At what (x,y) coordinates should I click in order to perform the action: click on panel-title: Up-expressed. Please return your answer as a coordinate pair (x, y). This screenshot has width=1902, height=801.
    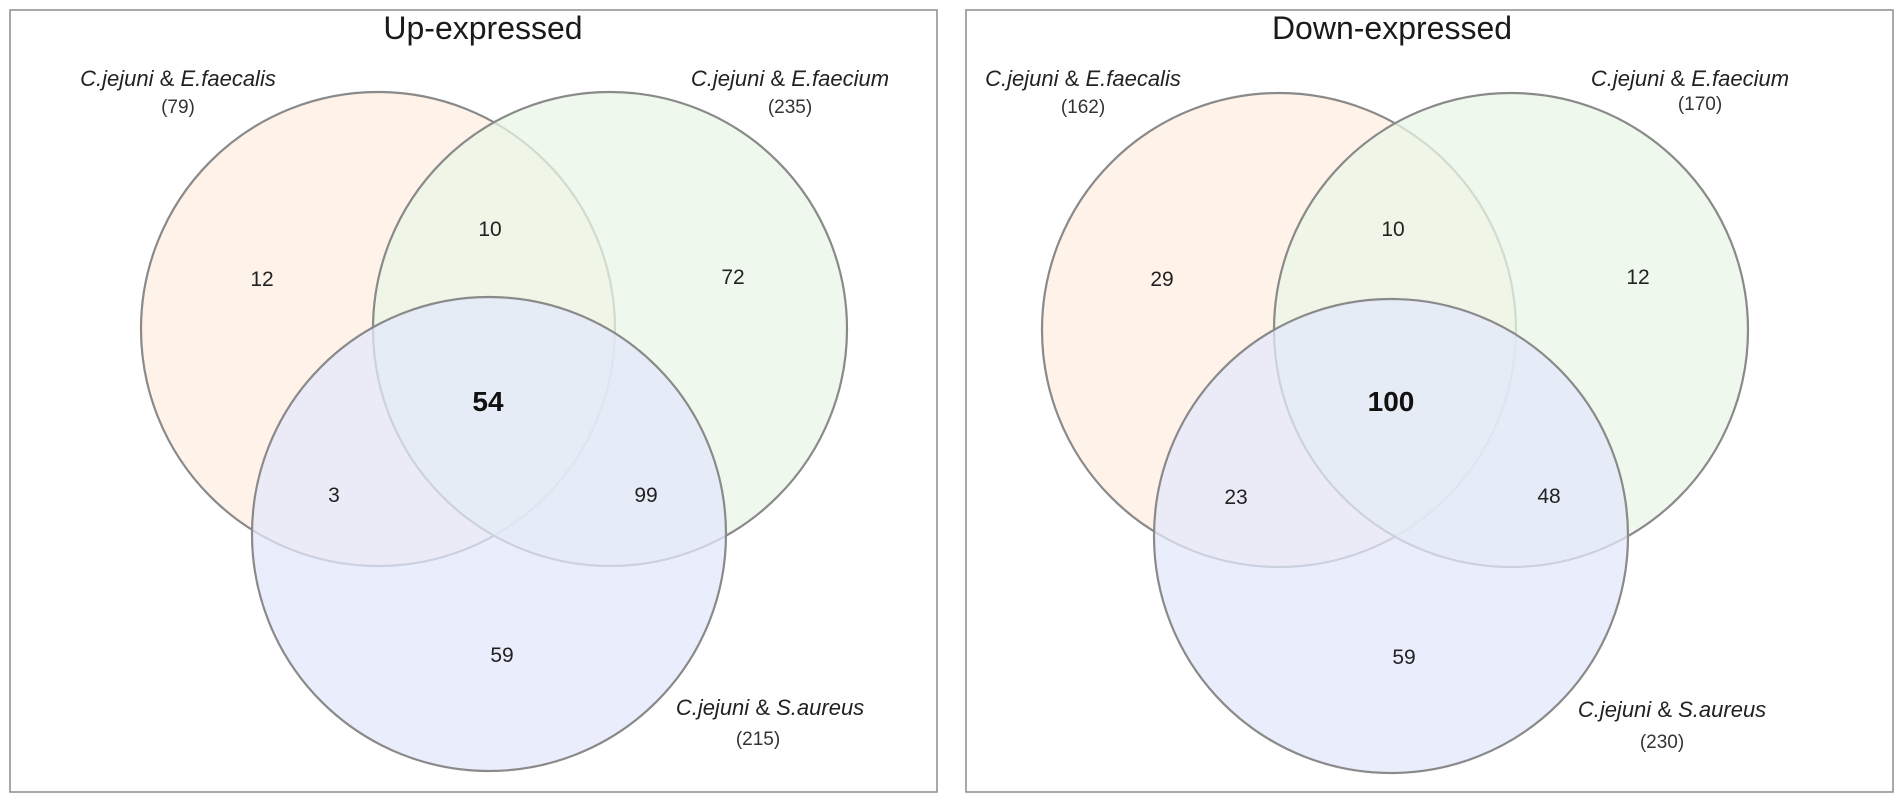
    Looking at the image, I should click on (482, 28).